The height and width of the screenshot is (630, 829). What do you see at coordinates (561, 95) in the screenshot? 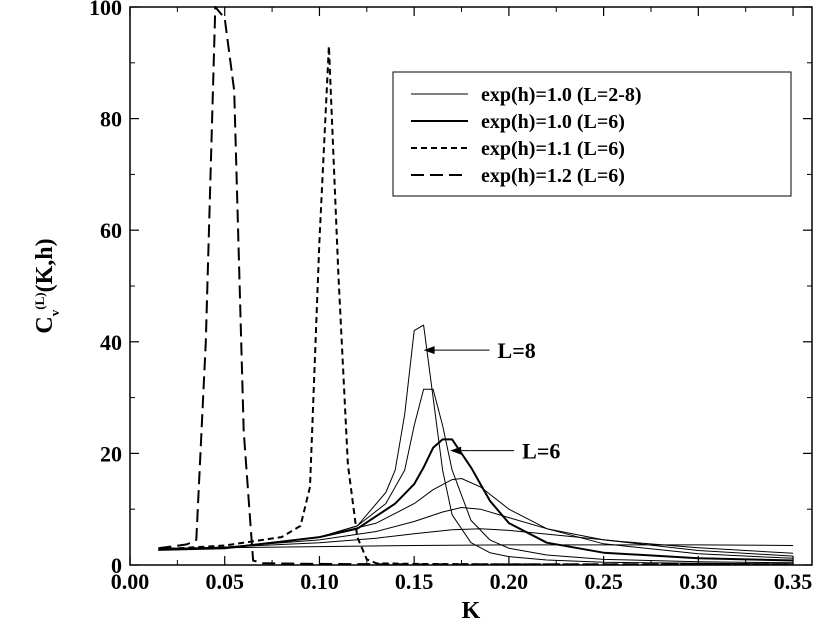
I see `legend-label-1: exp(h)=1.0 (L=2-8)` at bounding box center [561, 95].